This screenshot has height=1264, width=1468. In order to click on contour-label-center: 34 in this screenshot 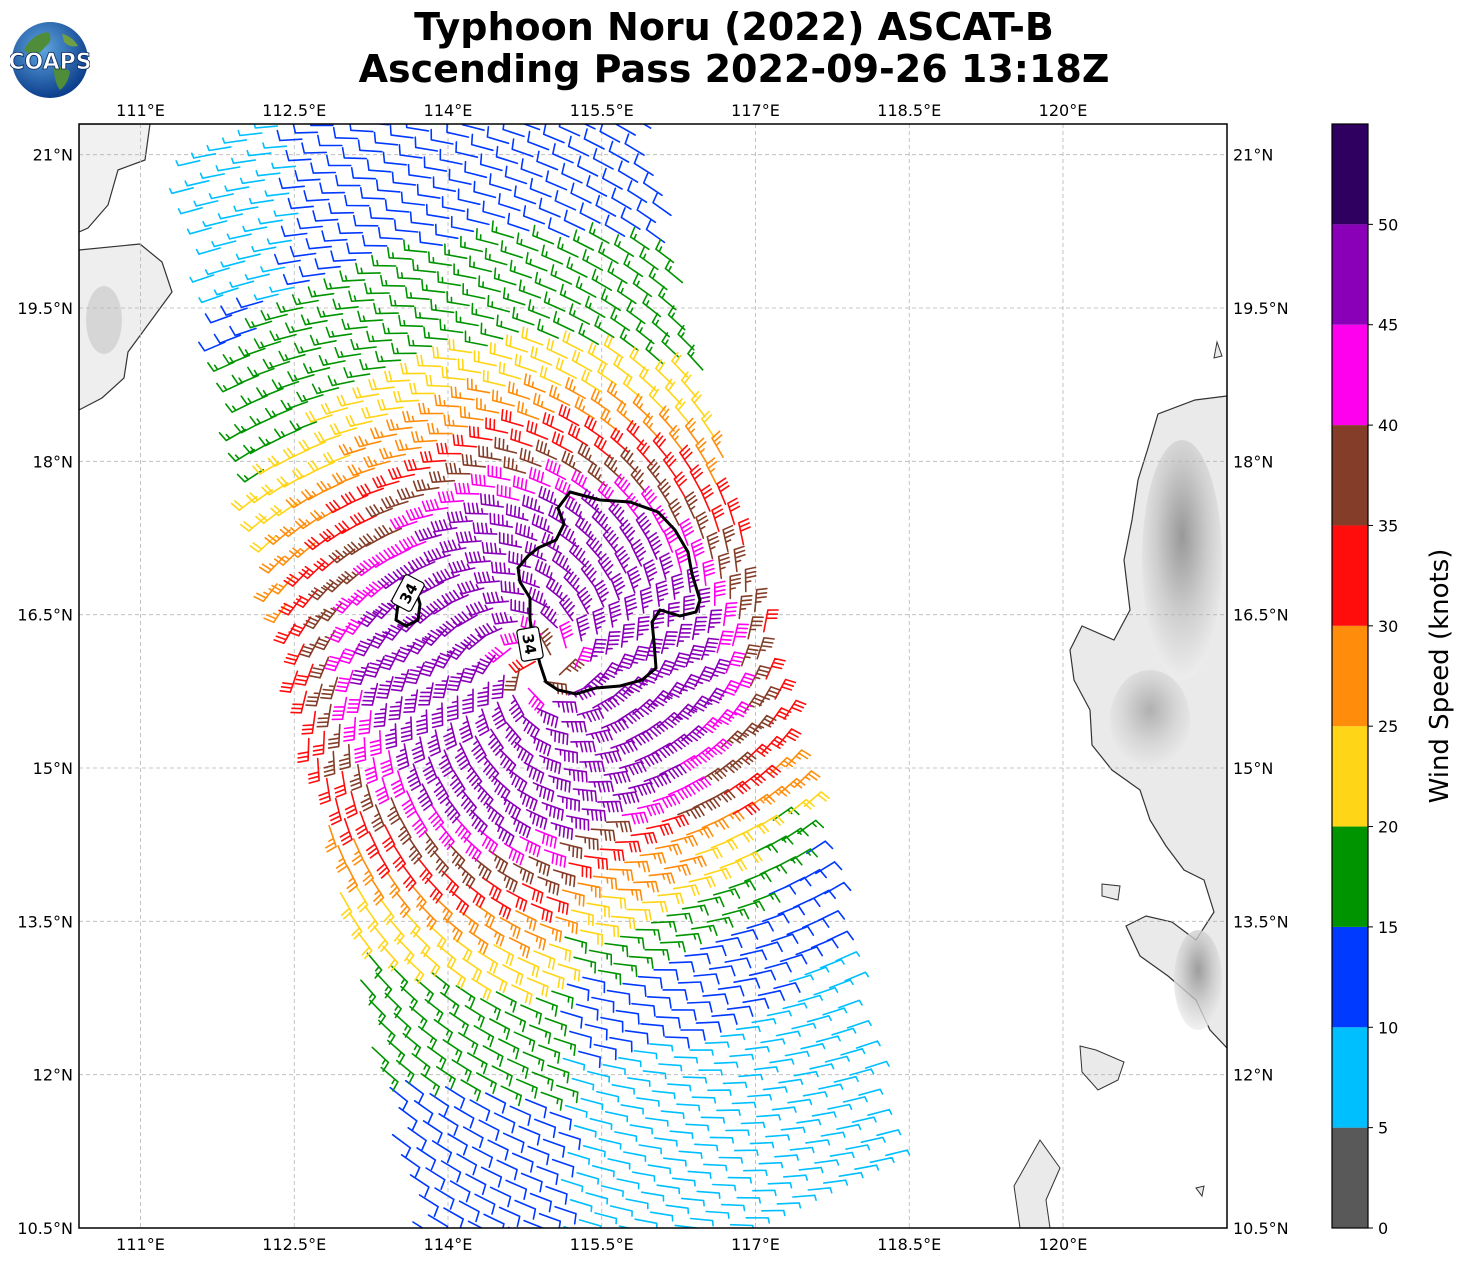, I will do `click(528, 644)`.